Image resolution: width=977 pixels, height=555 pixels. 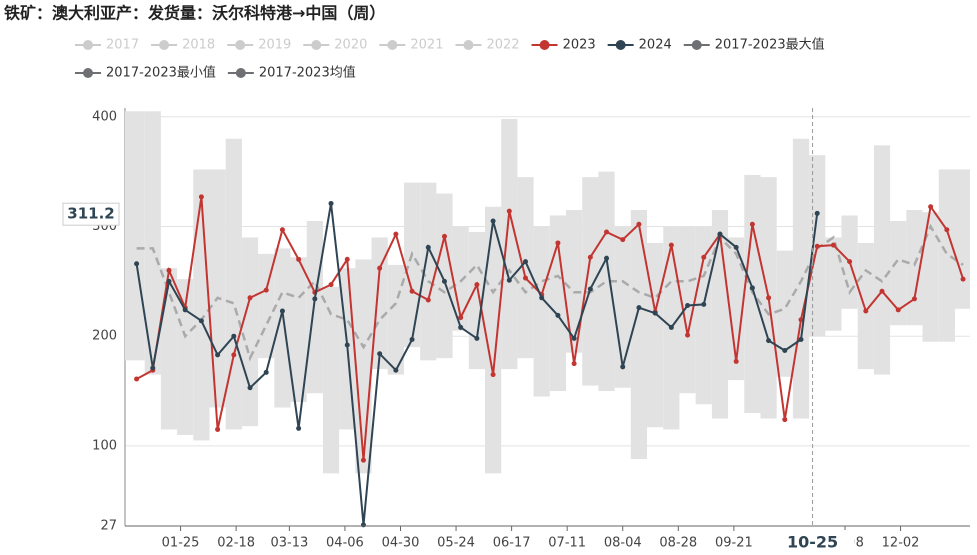 I want to click on pointer-x-label: 10-25, so click(x=812, y=542).